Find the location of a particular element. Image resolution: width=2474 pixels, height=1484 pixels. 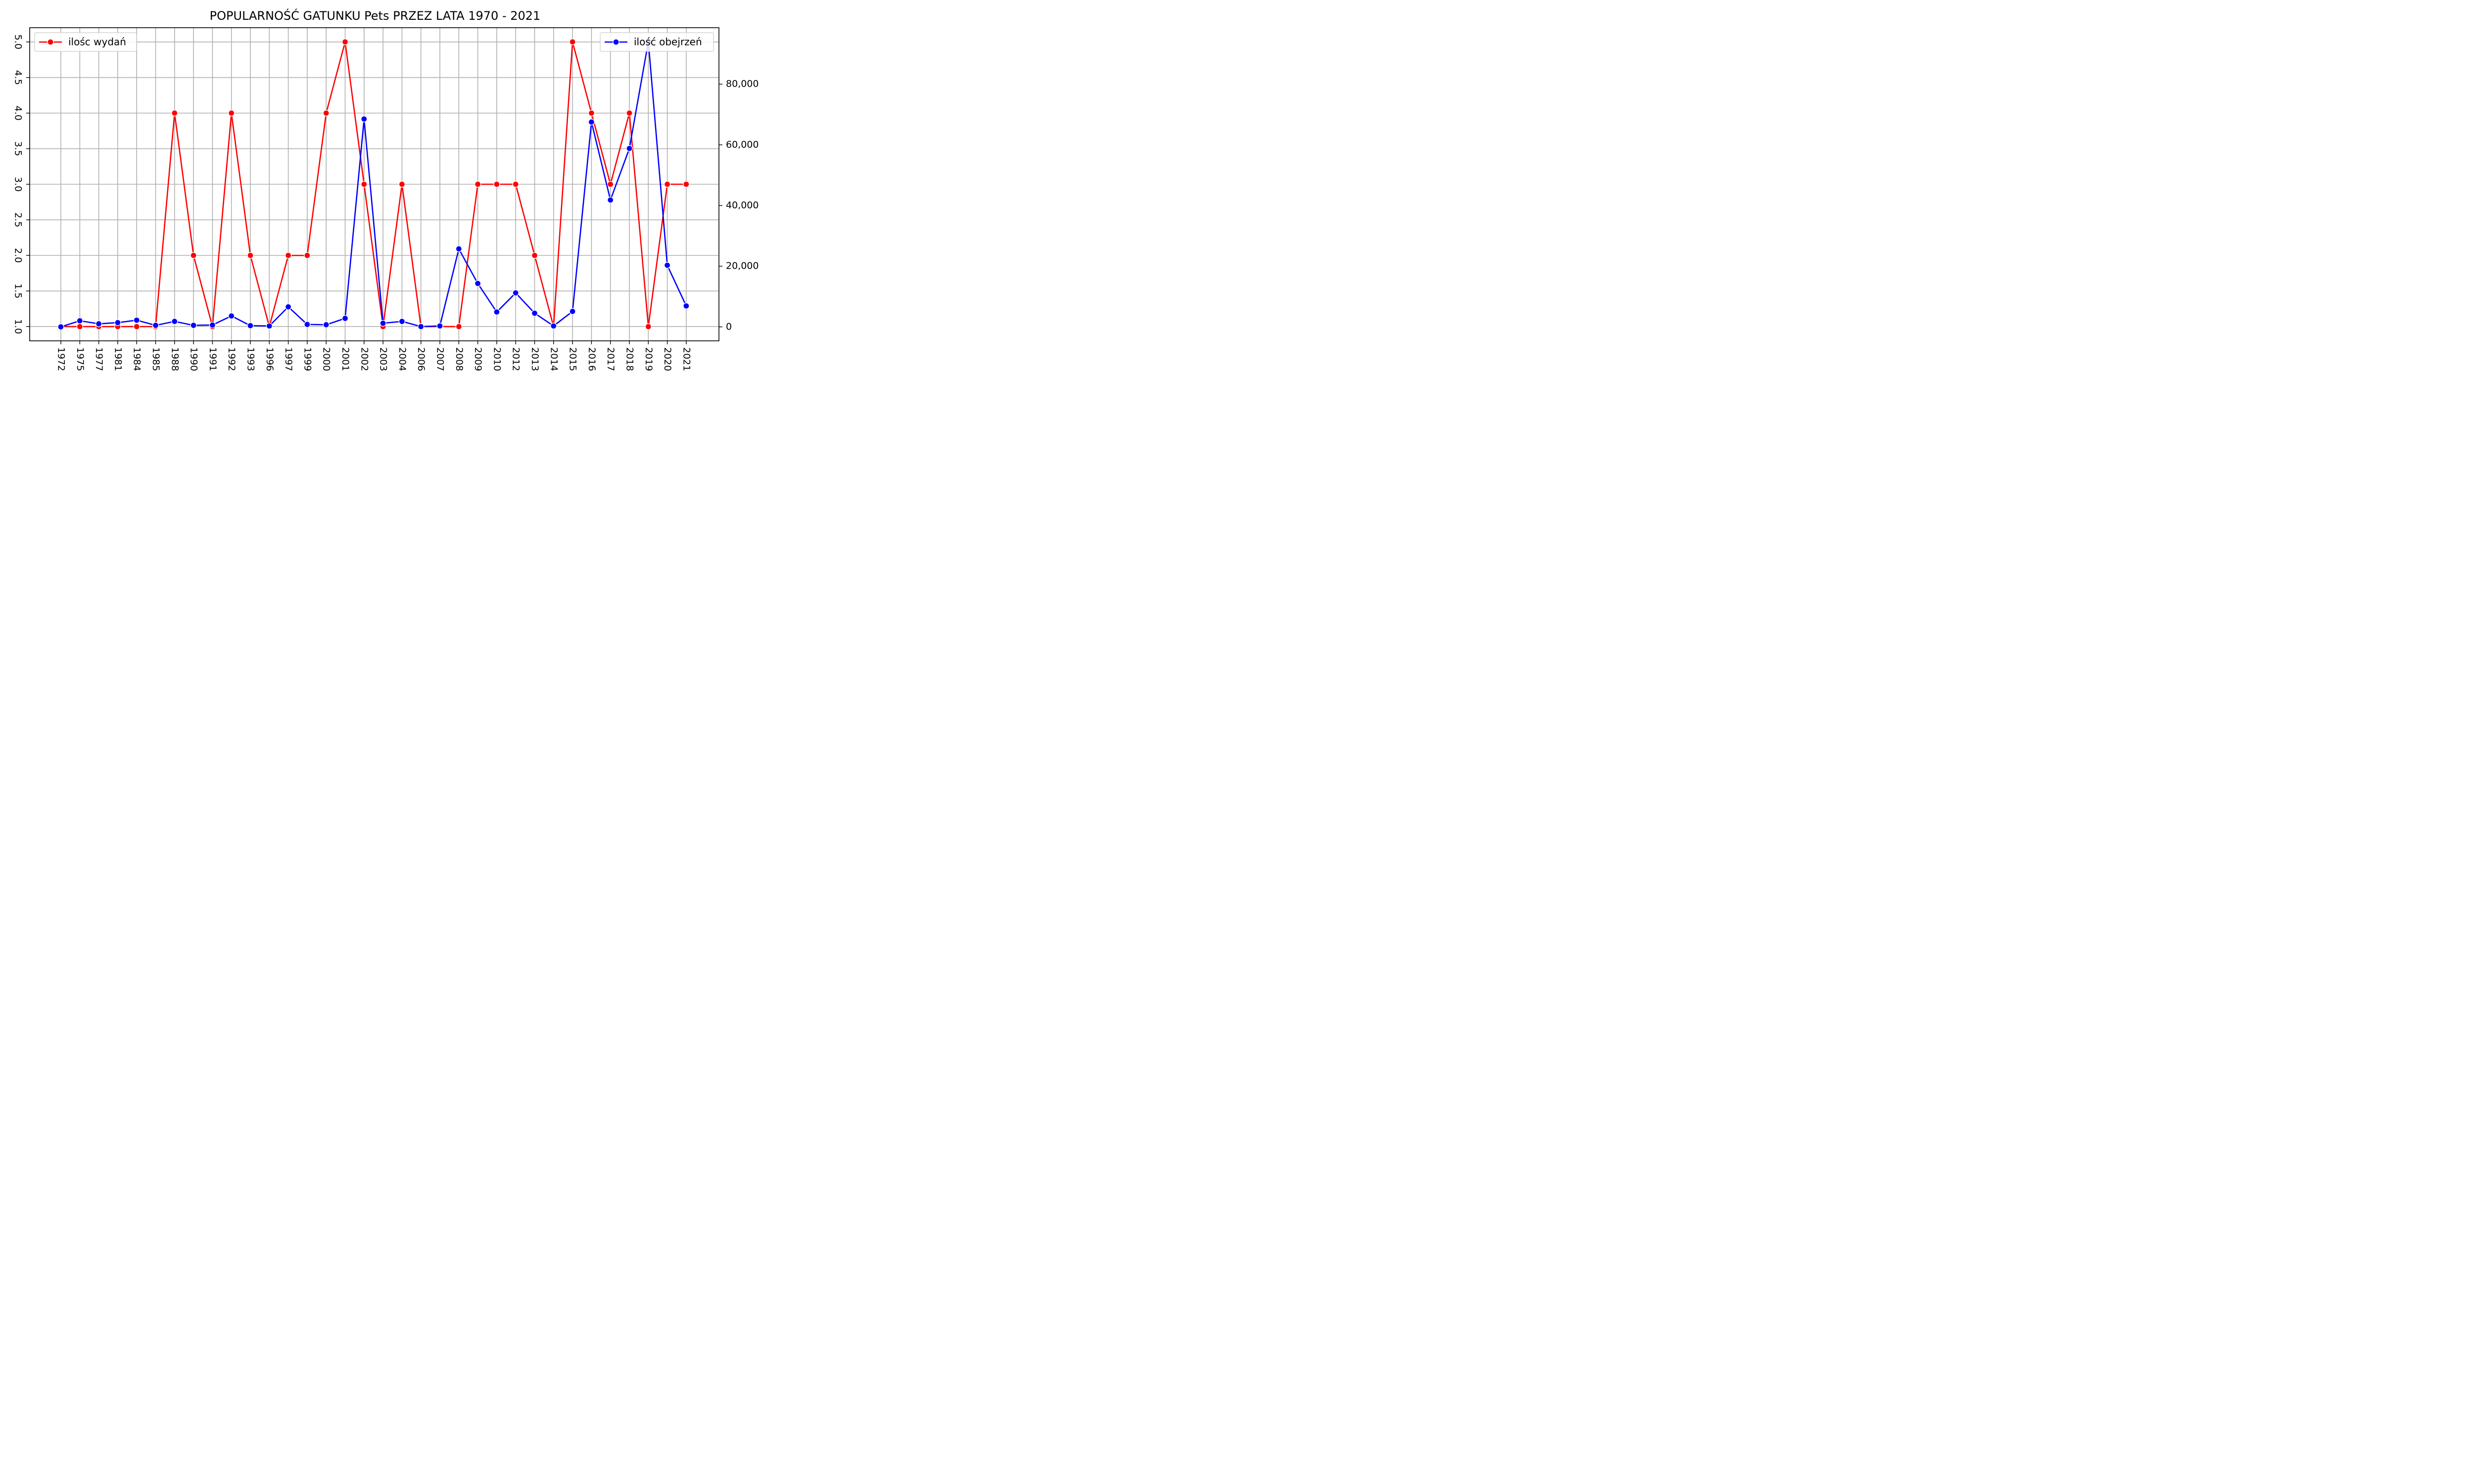

legend-left: ilośc wydań is located at coordinates (86, 42).